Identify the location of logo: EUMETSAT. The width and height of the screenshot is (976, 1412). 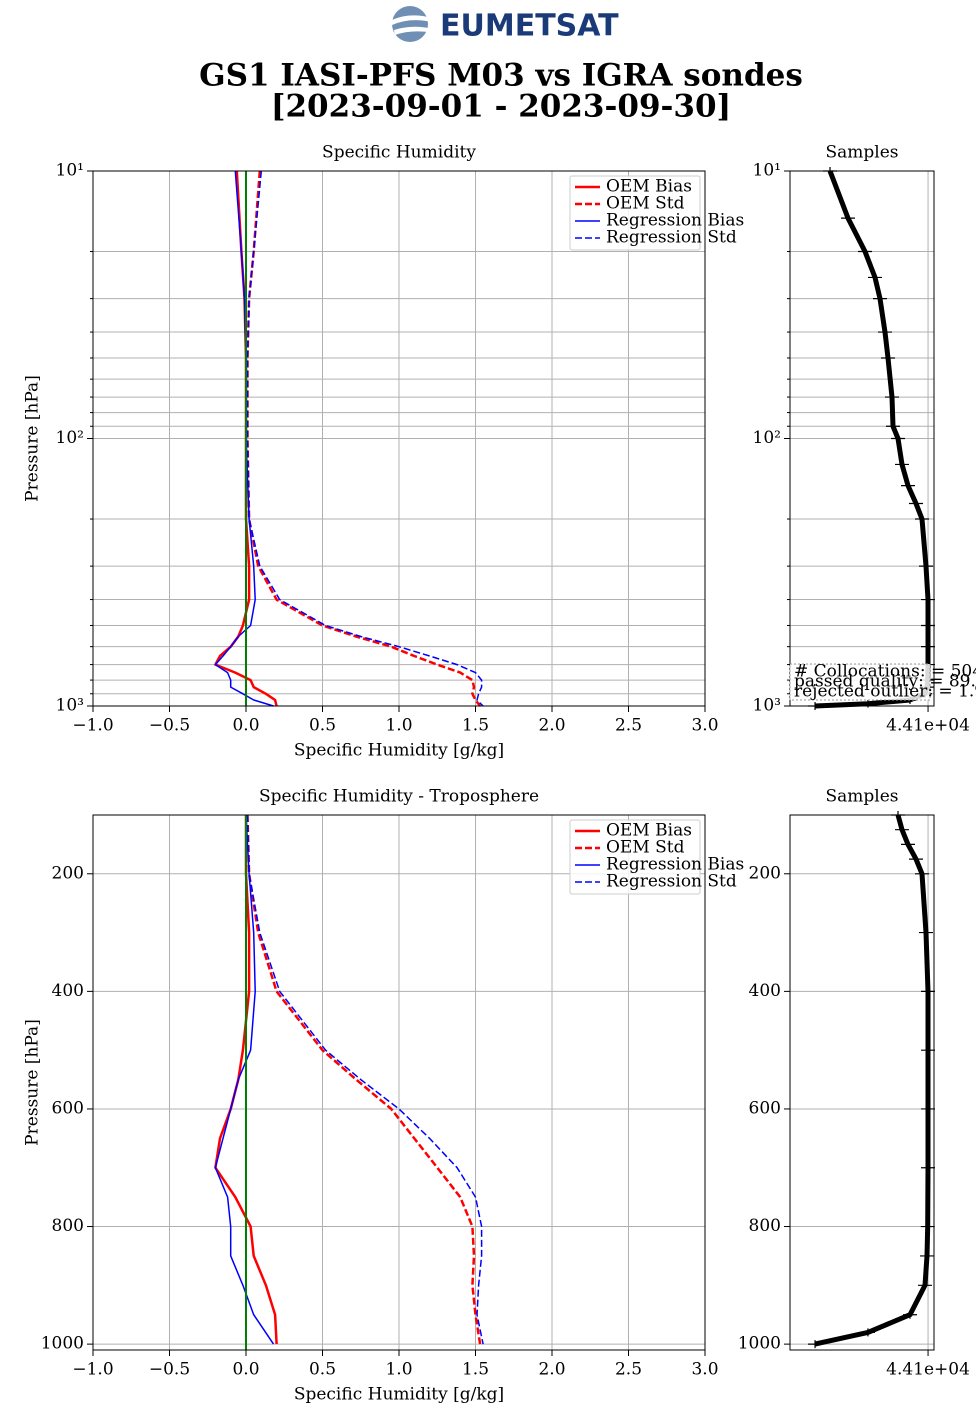
(505, 25).